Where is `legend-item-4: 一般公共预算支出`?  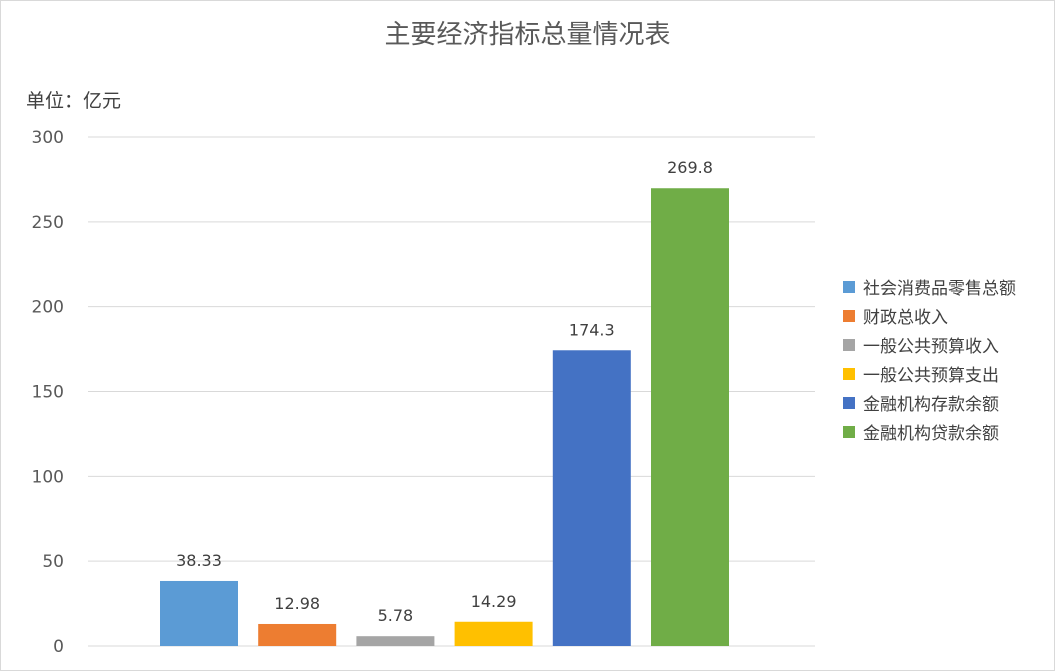
legend-item-4: 一般公共预算支出 is located at coordinates (929, 373).